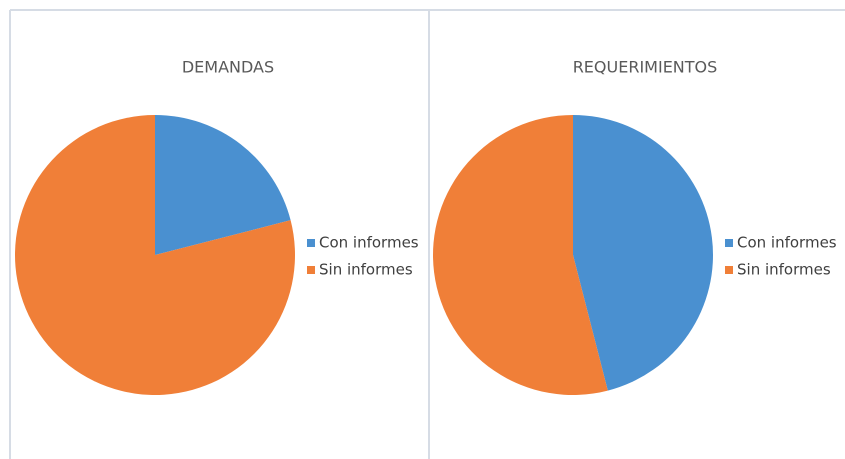 This screenshot has width=845, height=459. Describe the element at coordinates (228, 67) in the screenshot. I see `chart-title: DEMANDAS` at that location.